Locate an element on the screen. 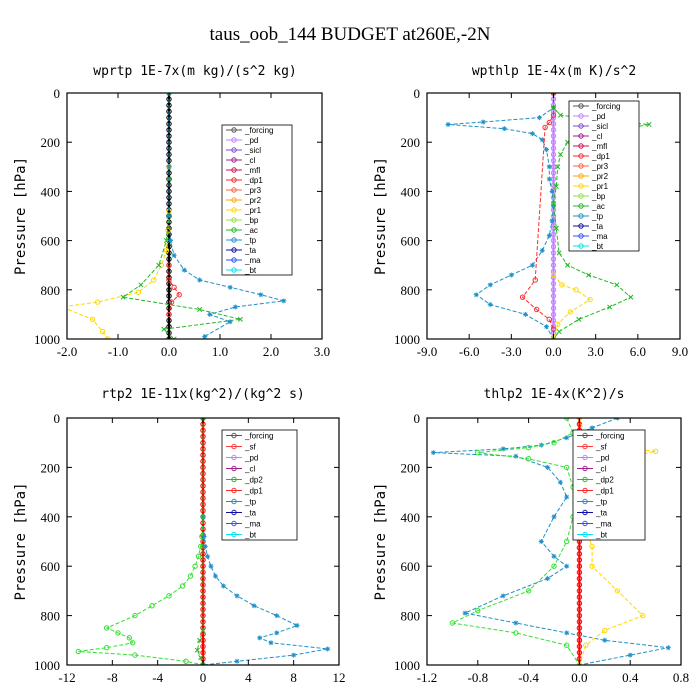 This screenshot has width=700, height=700. x-tick-label: -6.0 is located at coordinates (469, 351).